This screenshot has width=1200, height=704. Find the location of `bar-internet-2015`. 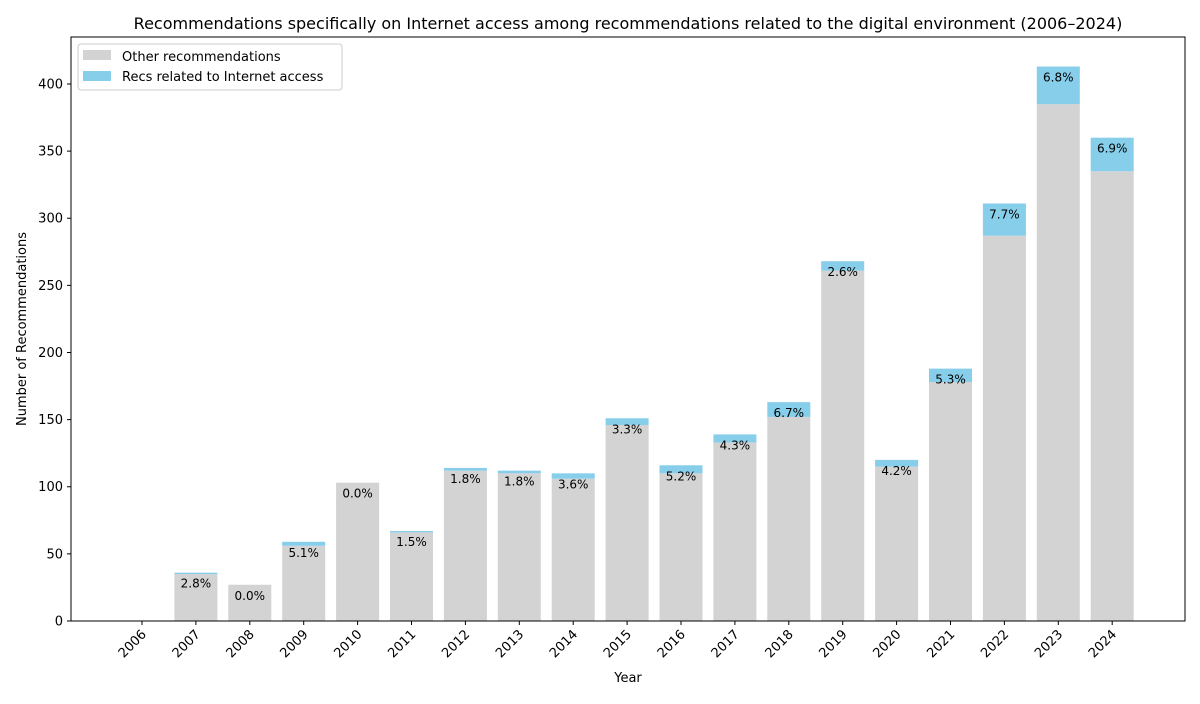

bar-internet-2015 is located at coordinates (627, 421).